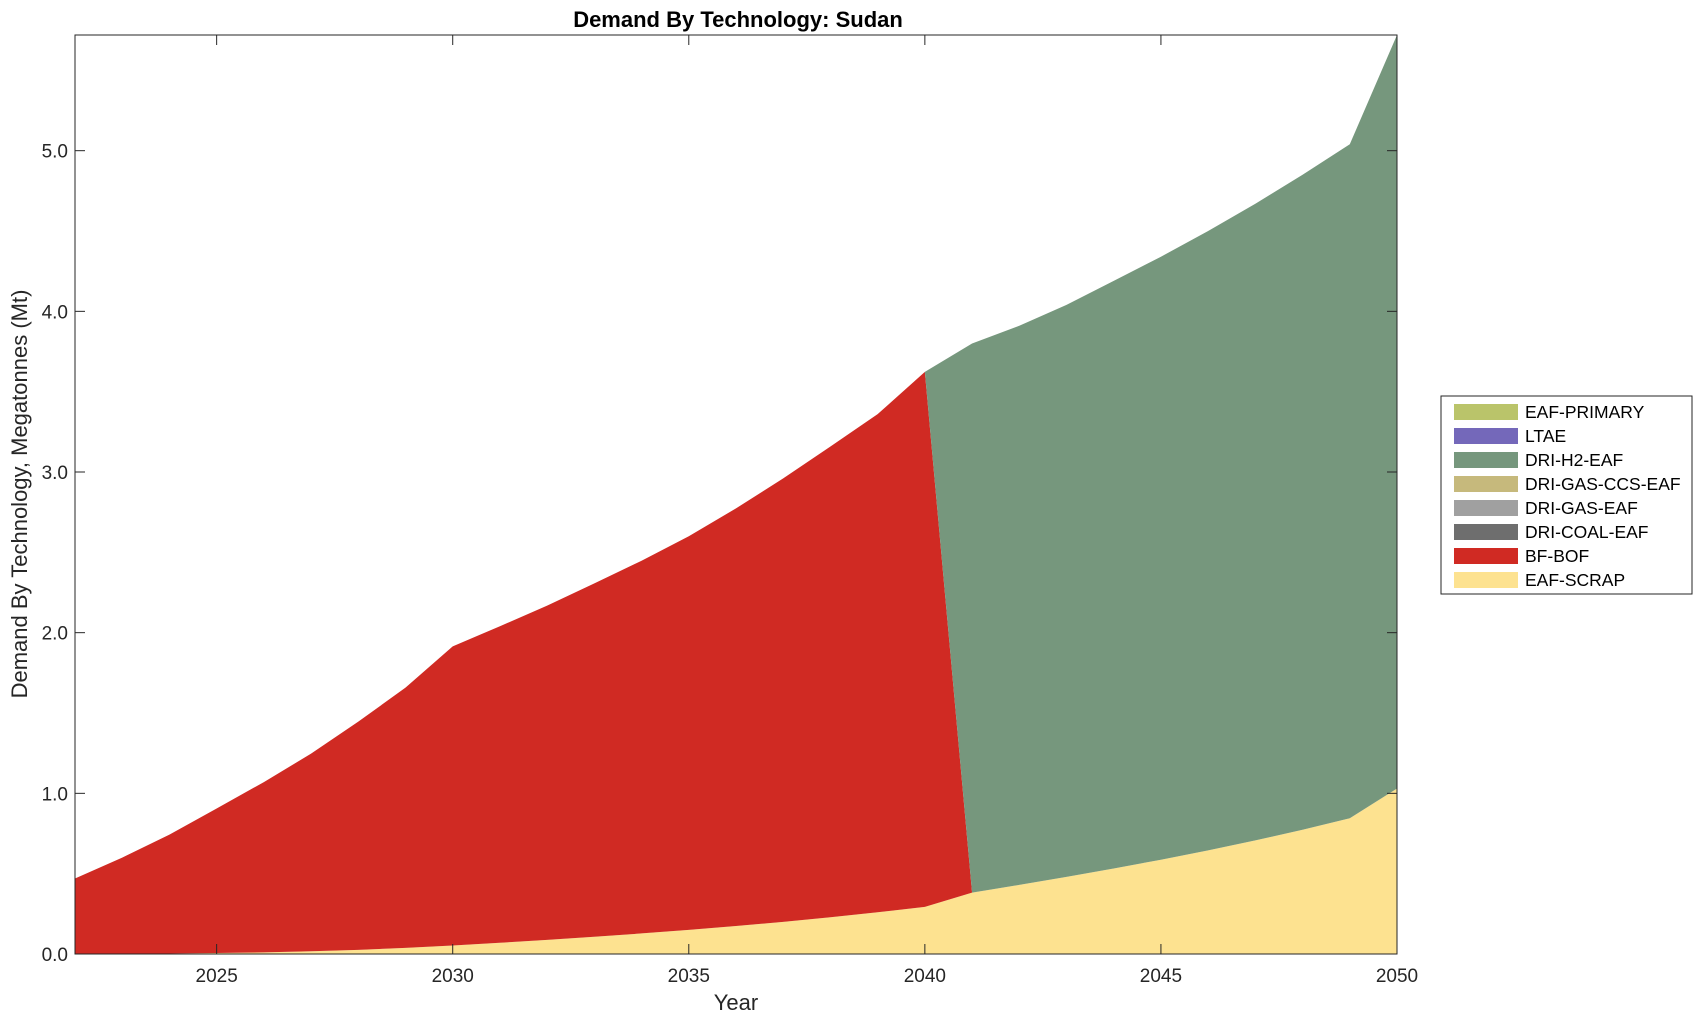  What do you see at coordinates (55, 473) in the screenshot?
I see `y-tick-label: 3.0` at bounding box center [55, 473].